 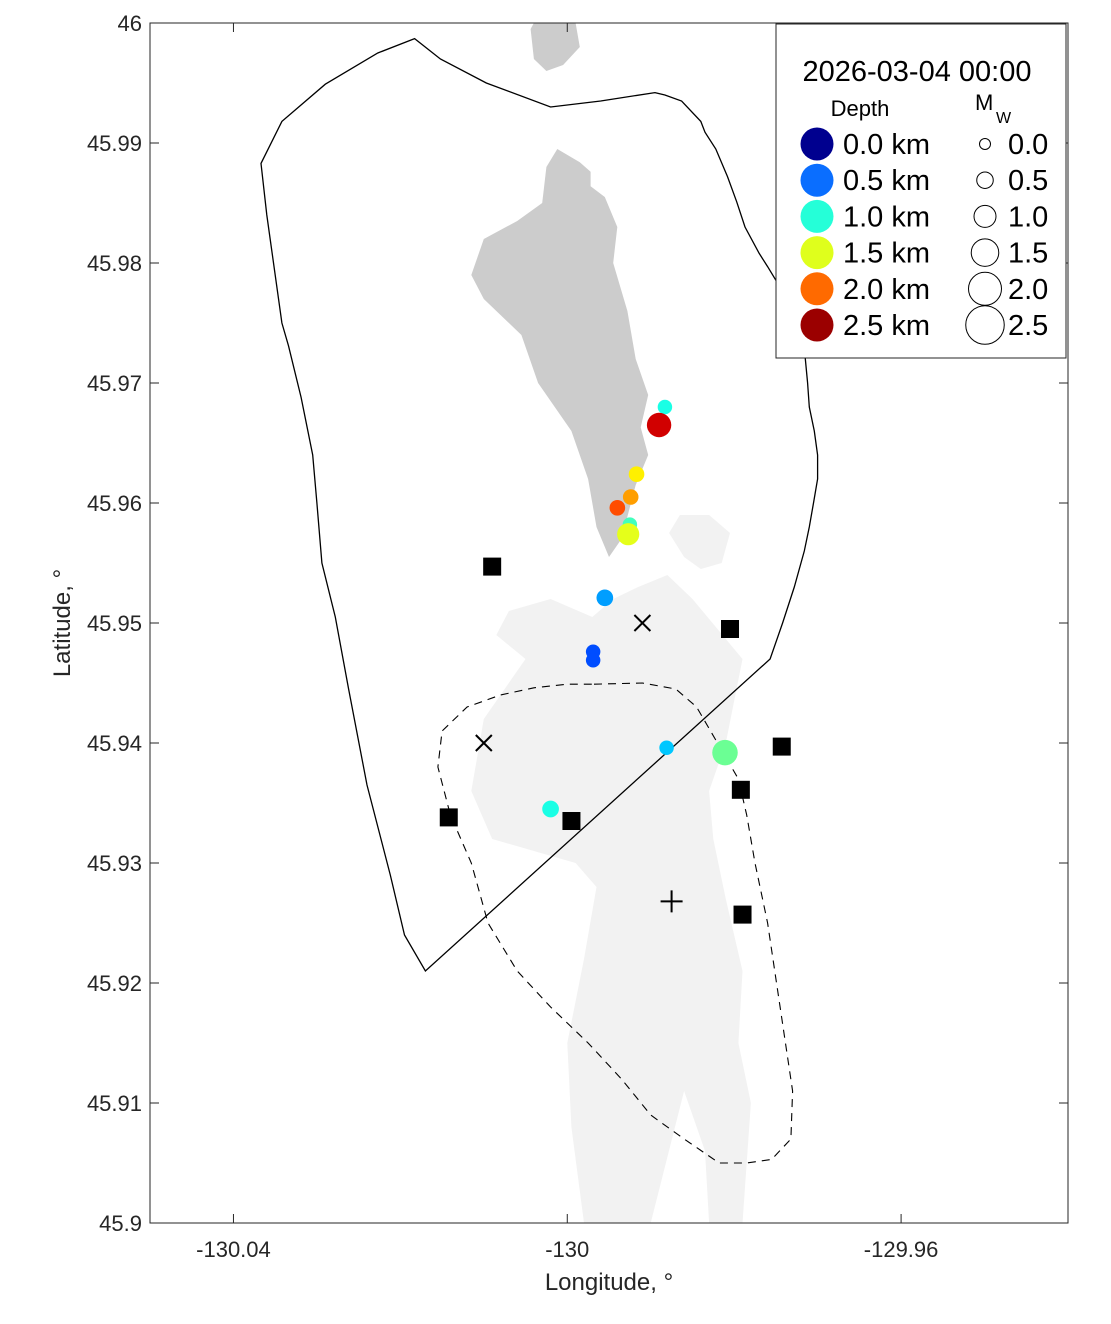 I want to click on legend-depth-label: 2.0 km, so click(x=886, y=290).